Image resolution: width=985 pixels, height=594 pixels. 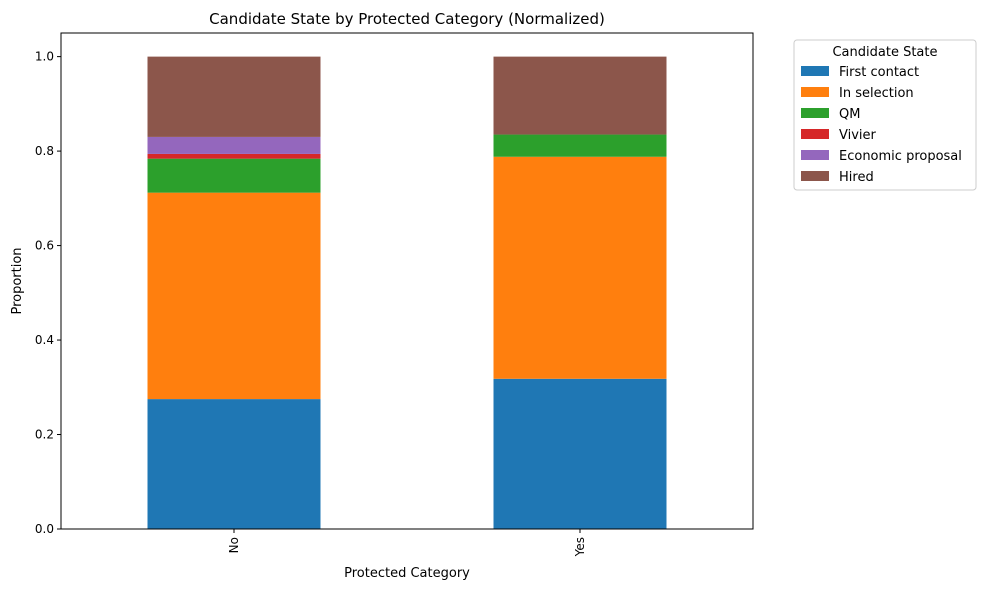 I want to click on legend-label-2: QM, so click(x=849, y=114).